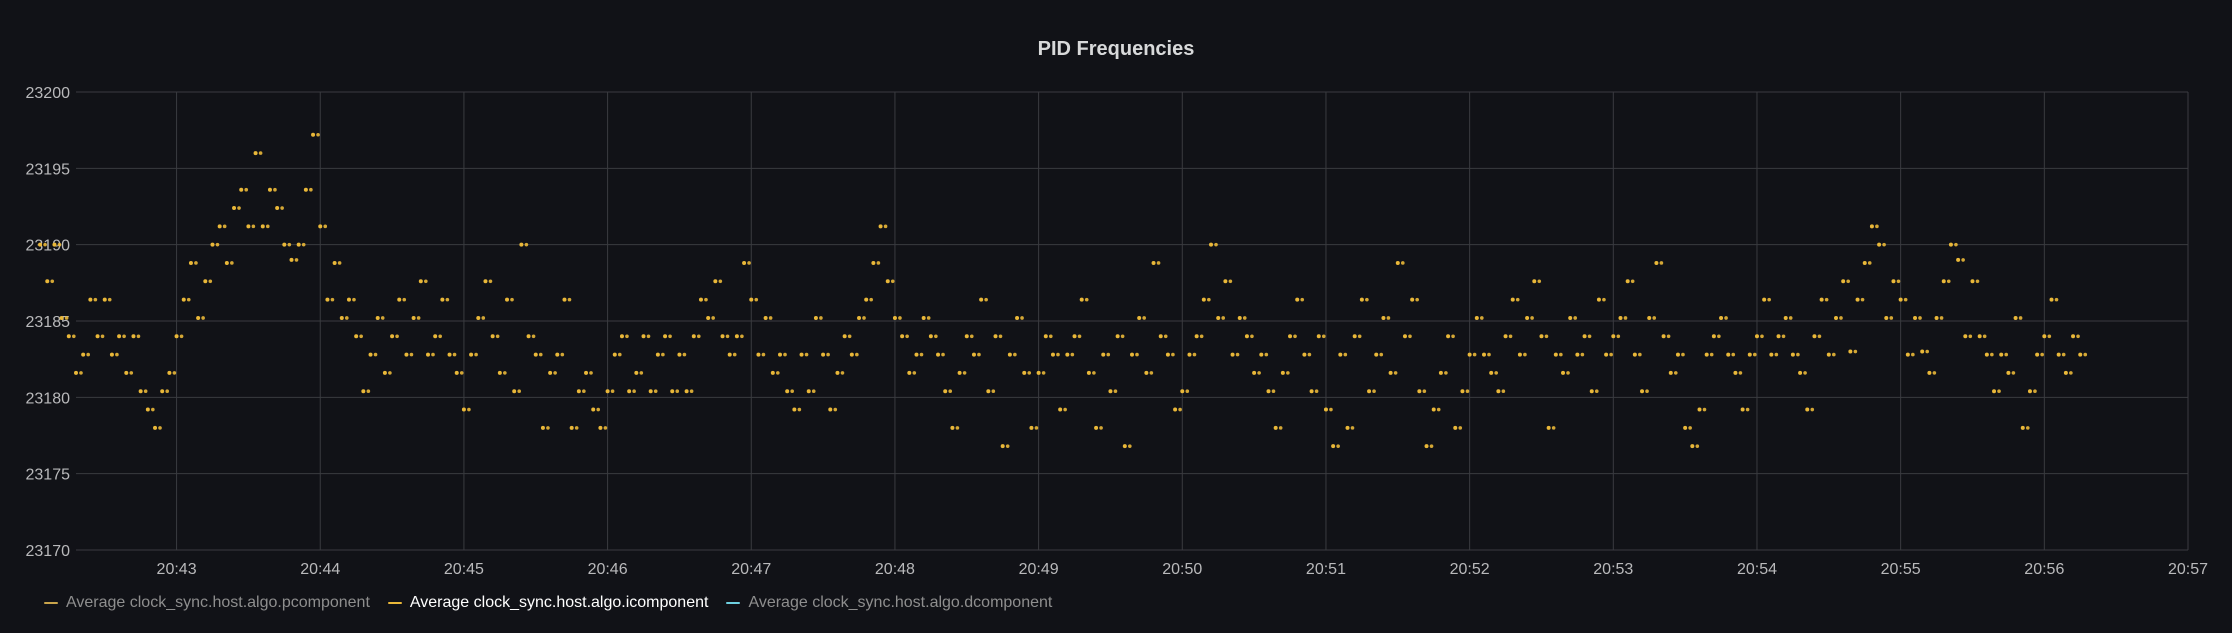  Describe the element at coordinates (733, 603) in the screenshot. I see `legend-swatch-dcomponent` at that location.